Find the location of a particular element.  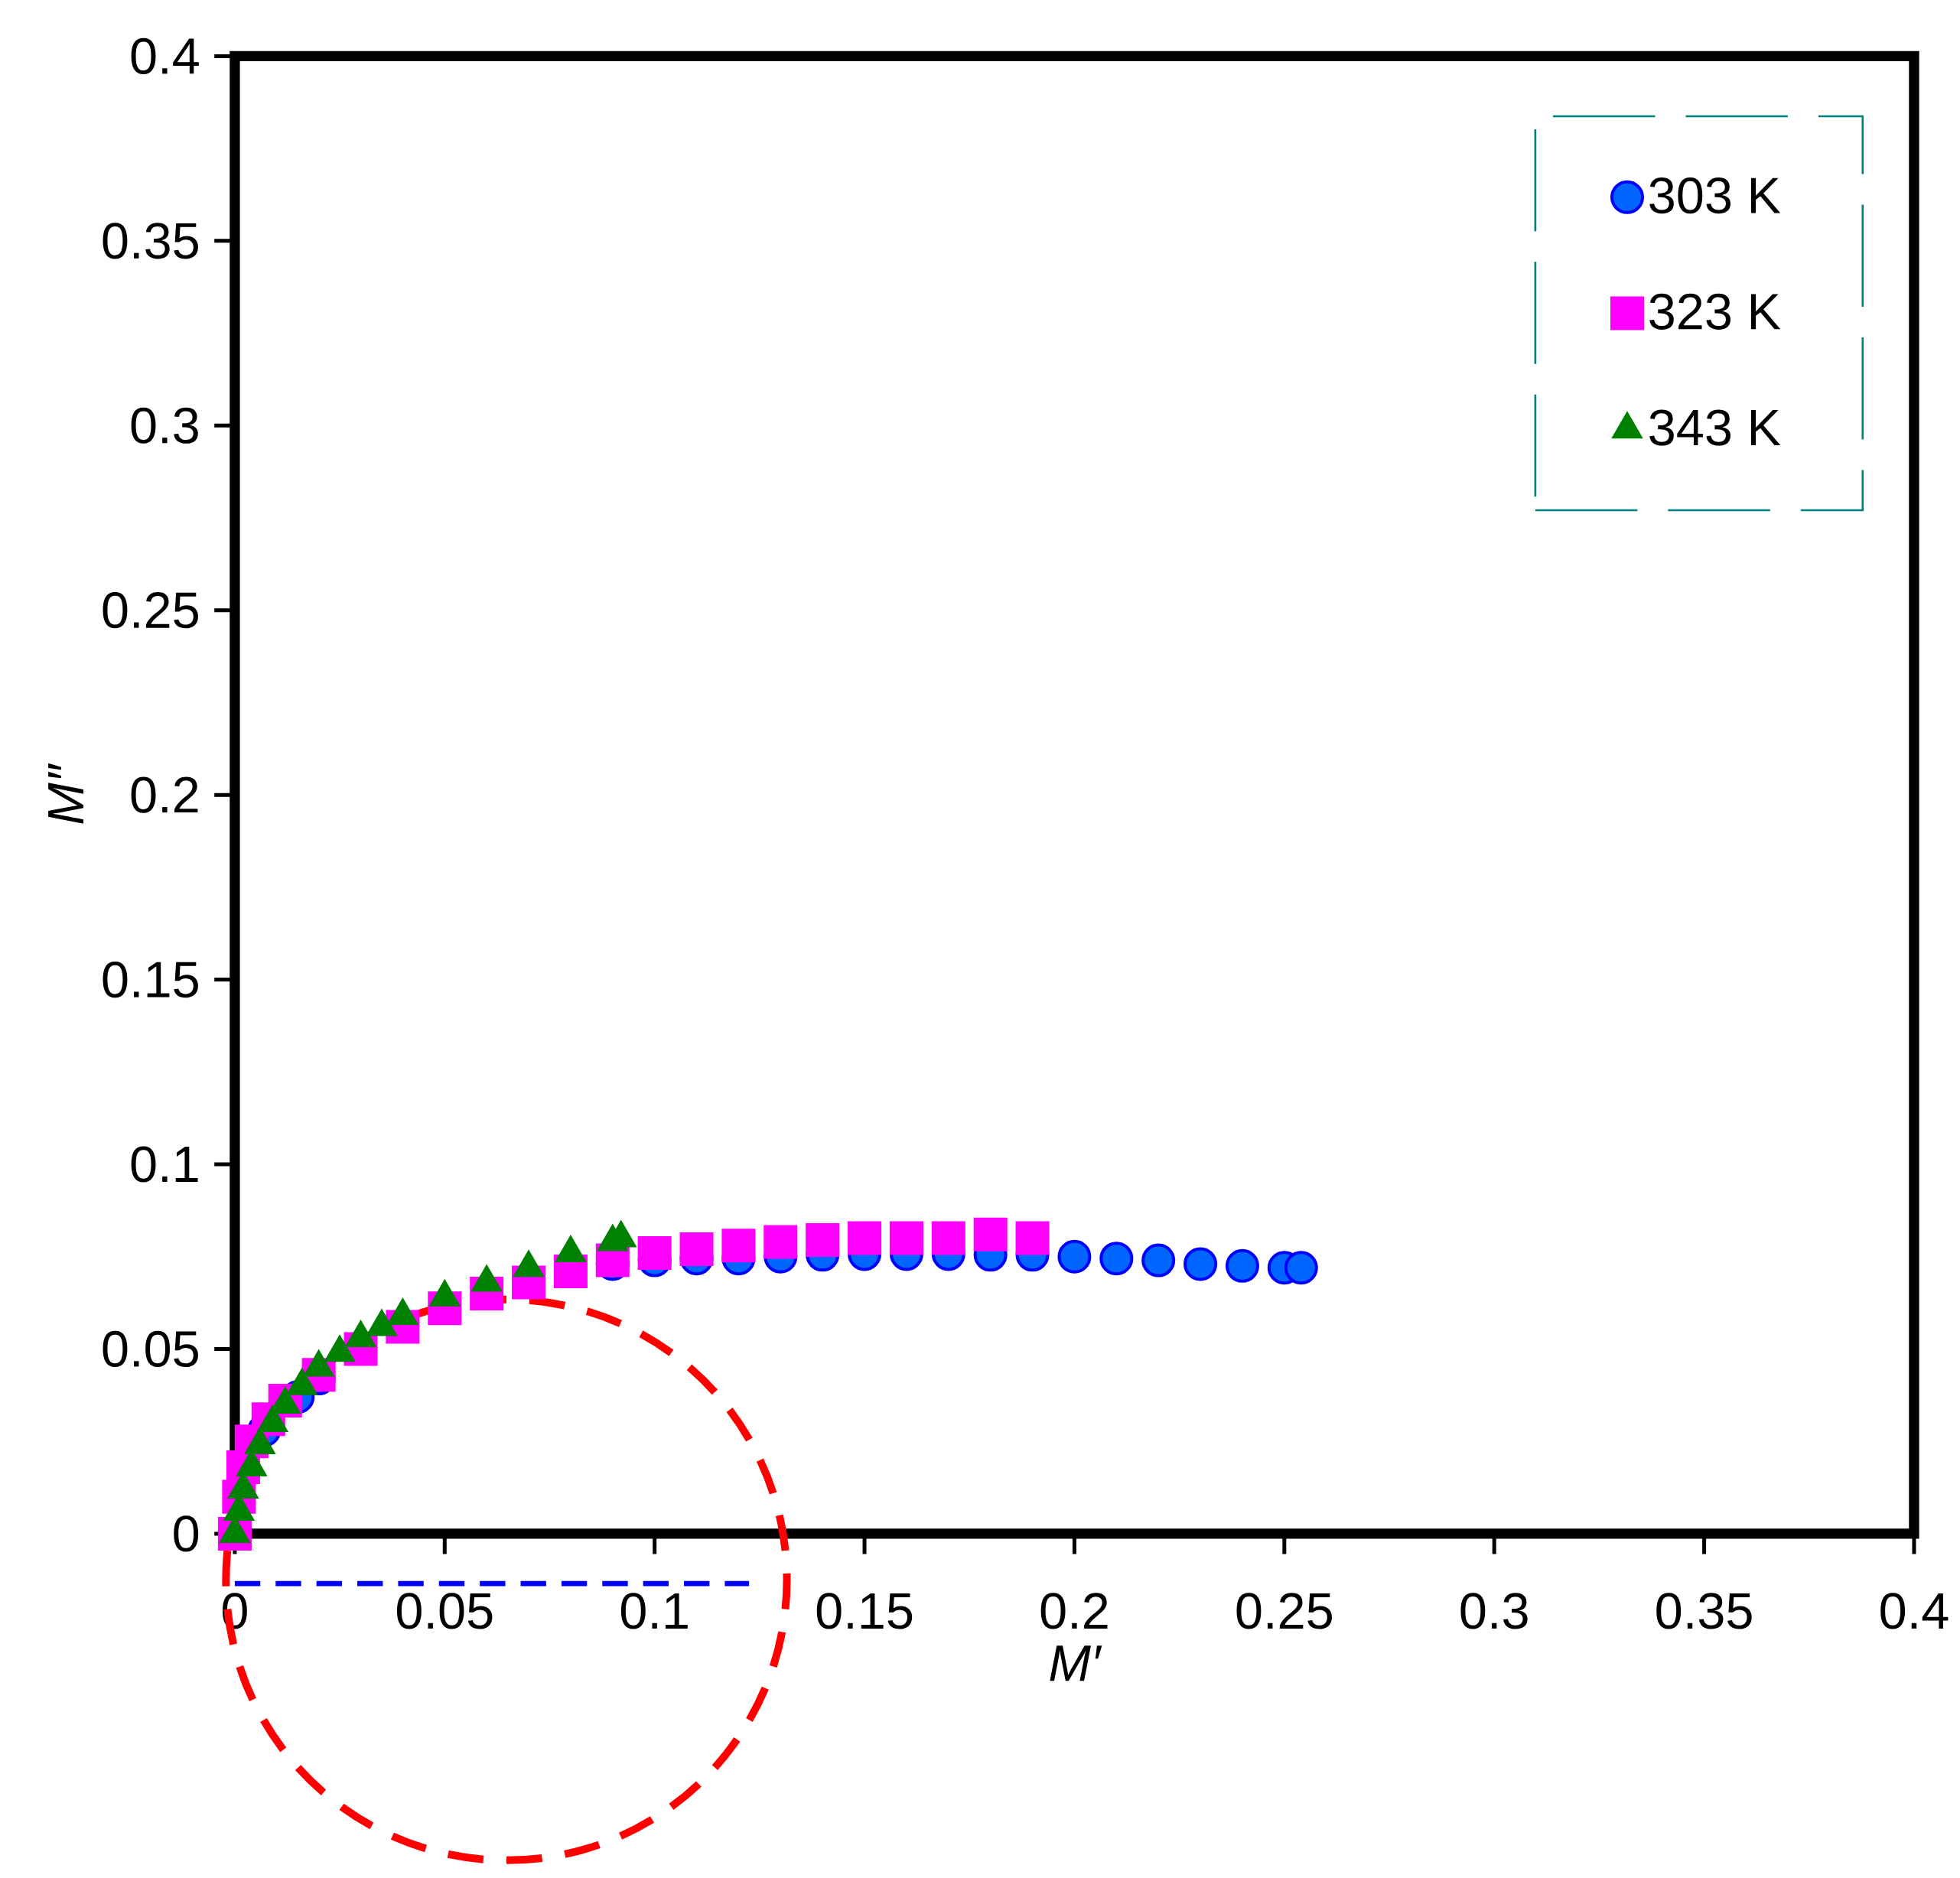

y-tick-label: 0.4 is located at coordinates (165, 55).